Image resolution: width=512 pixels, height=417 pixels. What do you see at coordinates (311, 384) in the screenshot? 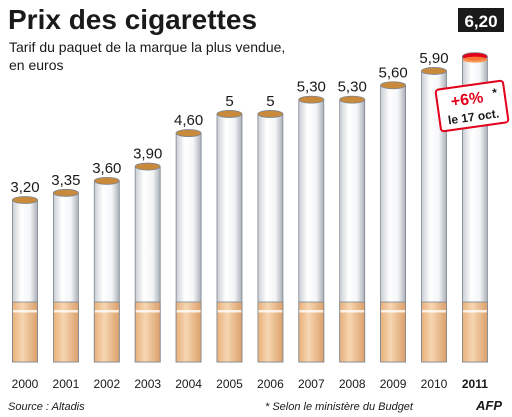
I see `x-tick-label: 2007` at bounding box center [311, 384].